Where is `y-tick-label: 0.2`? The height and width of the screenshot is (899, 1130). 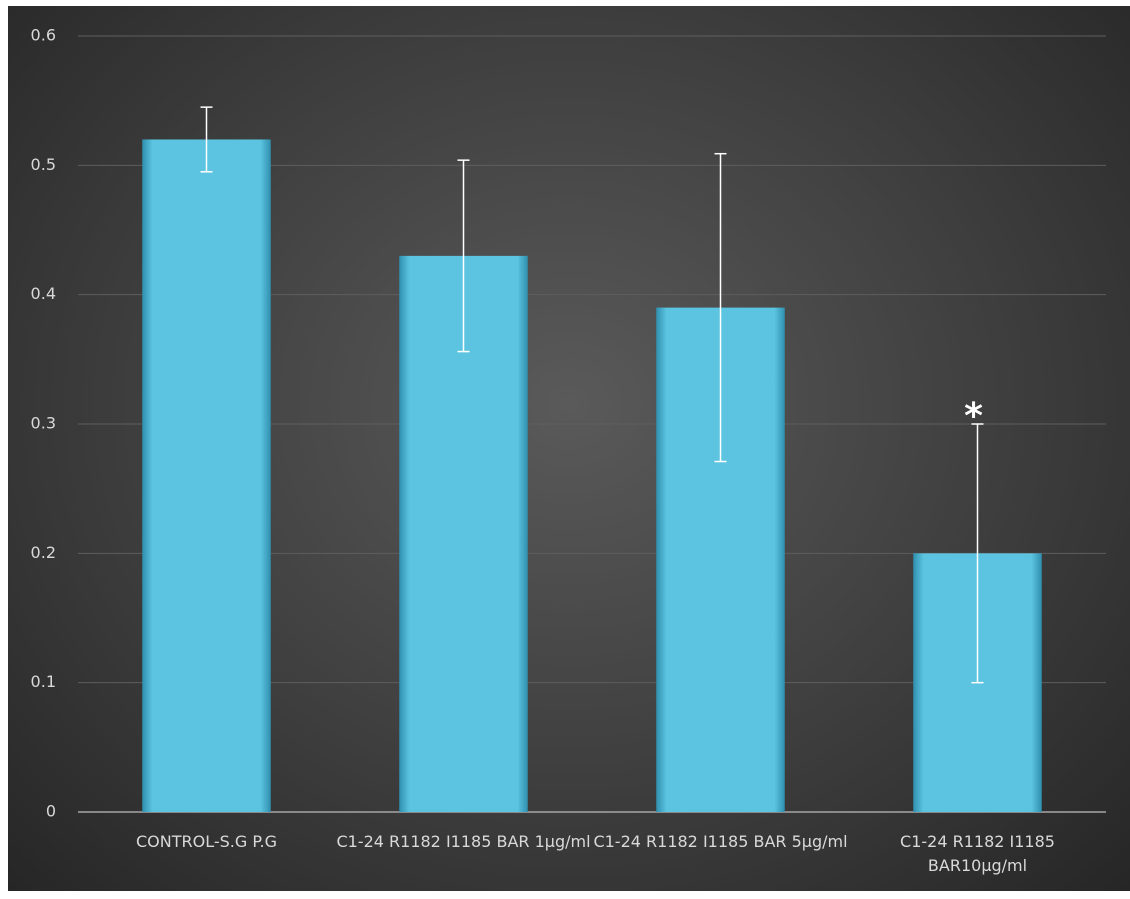 y-tick-label: 0.2 is located at coordinates (43, 552).